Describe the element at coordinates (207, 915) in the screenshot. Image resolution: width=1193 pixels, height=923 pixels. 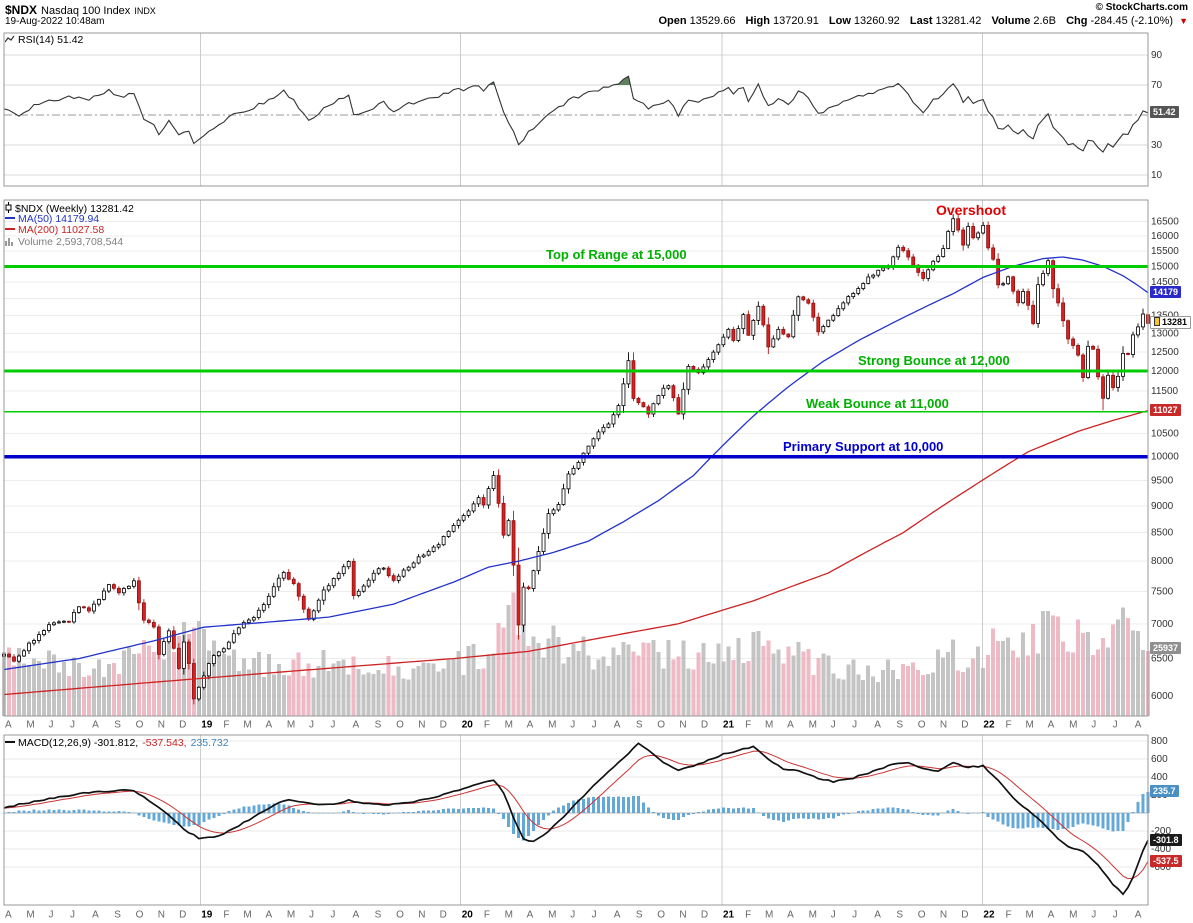
I see `svg-text: 19` at that location.